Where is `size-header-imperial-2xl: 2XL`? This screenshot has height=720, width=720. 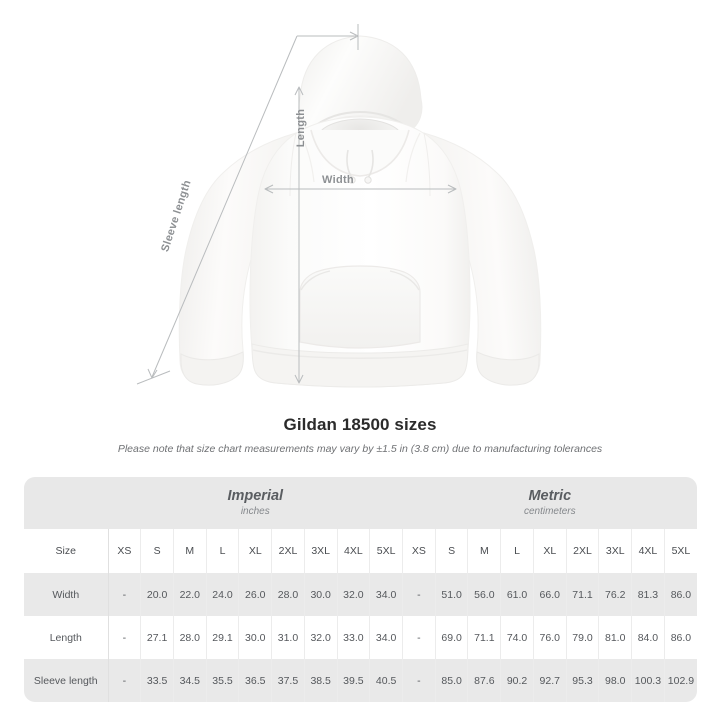
size-header-imperial-2xl: 2XL is located at coordinates (288, 551).